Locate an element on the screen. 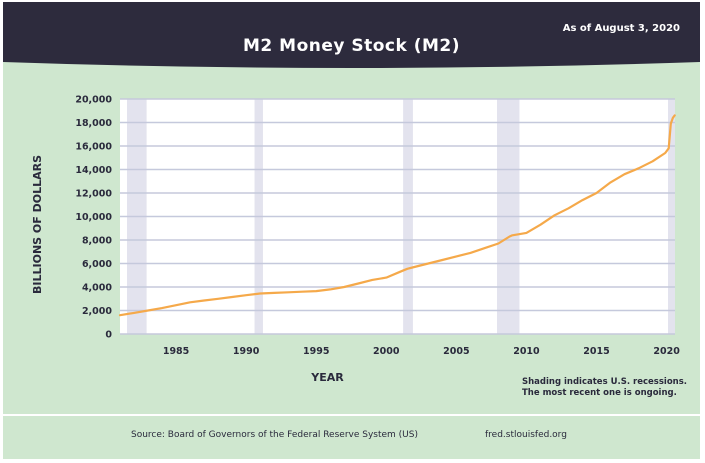 The image size is (705, 463). y-tick-label: 0 is located at coordinates (108, 335).